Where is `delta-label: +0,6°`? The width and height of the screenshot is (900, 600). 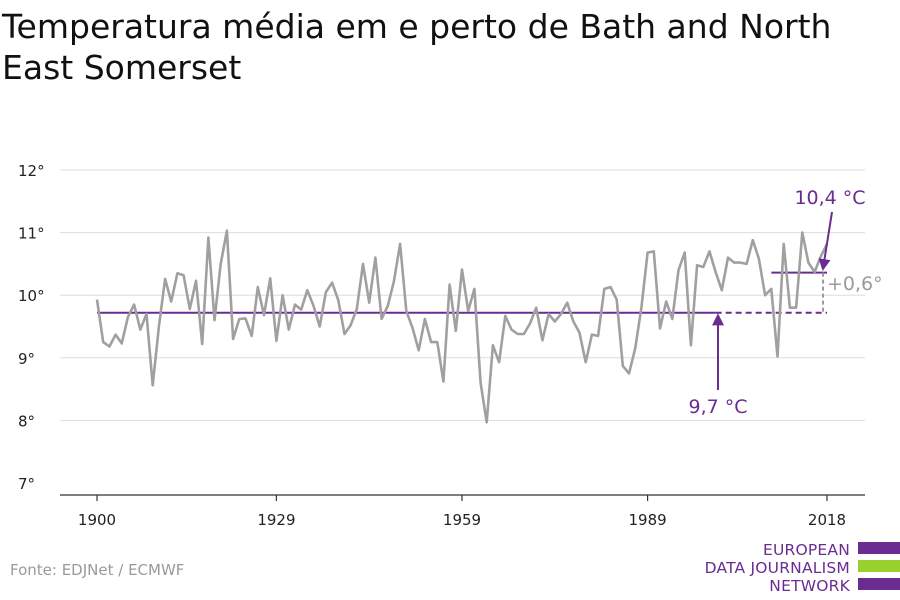
delta-label: +0,6° is located at coordinates (855, 284).